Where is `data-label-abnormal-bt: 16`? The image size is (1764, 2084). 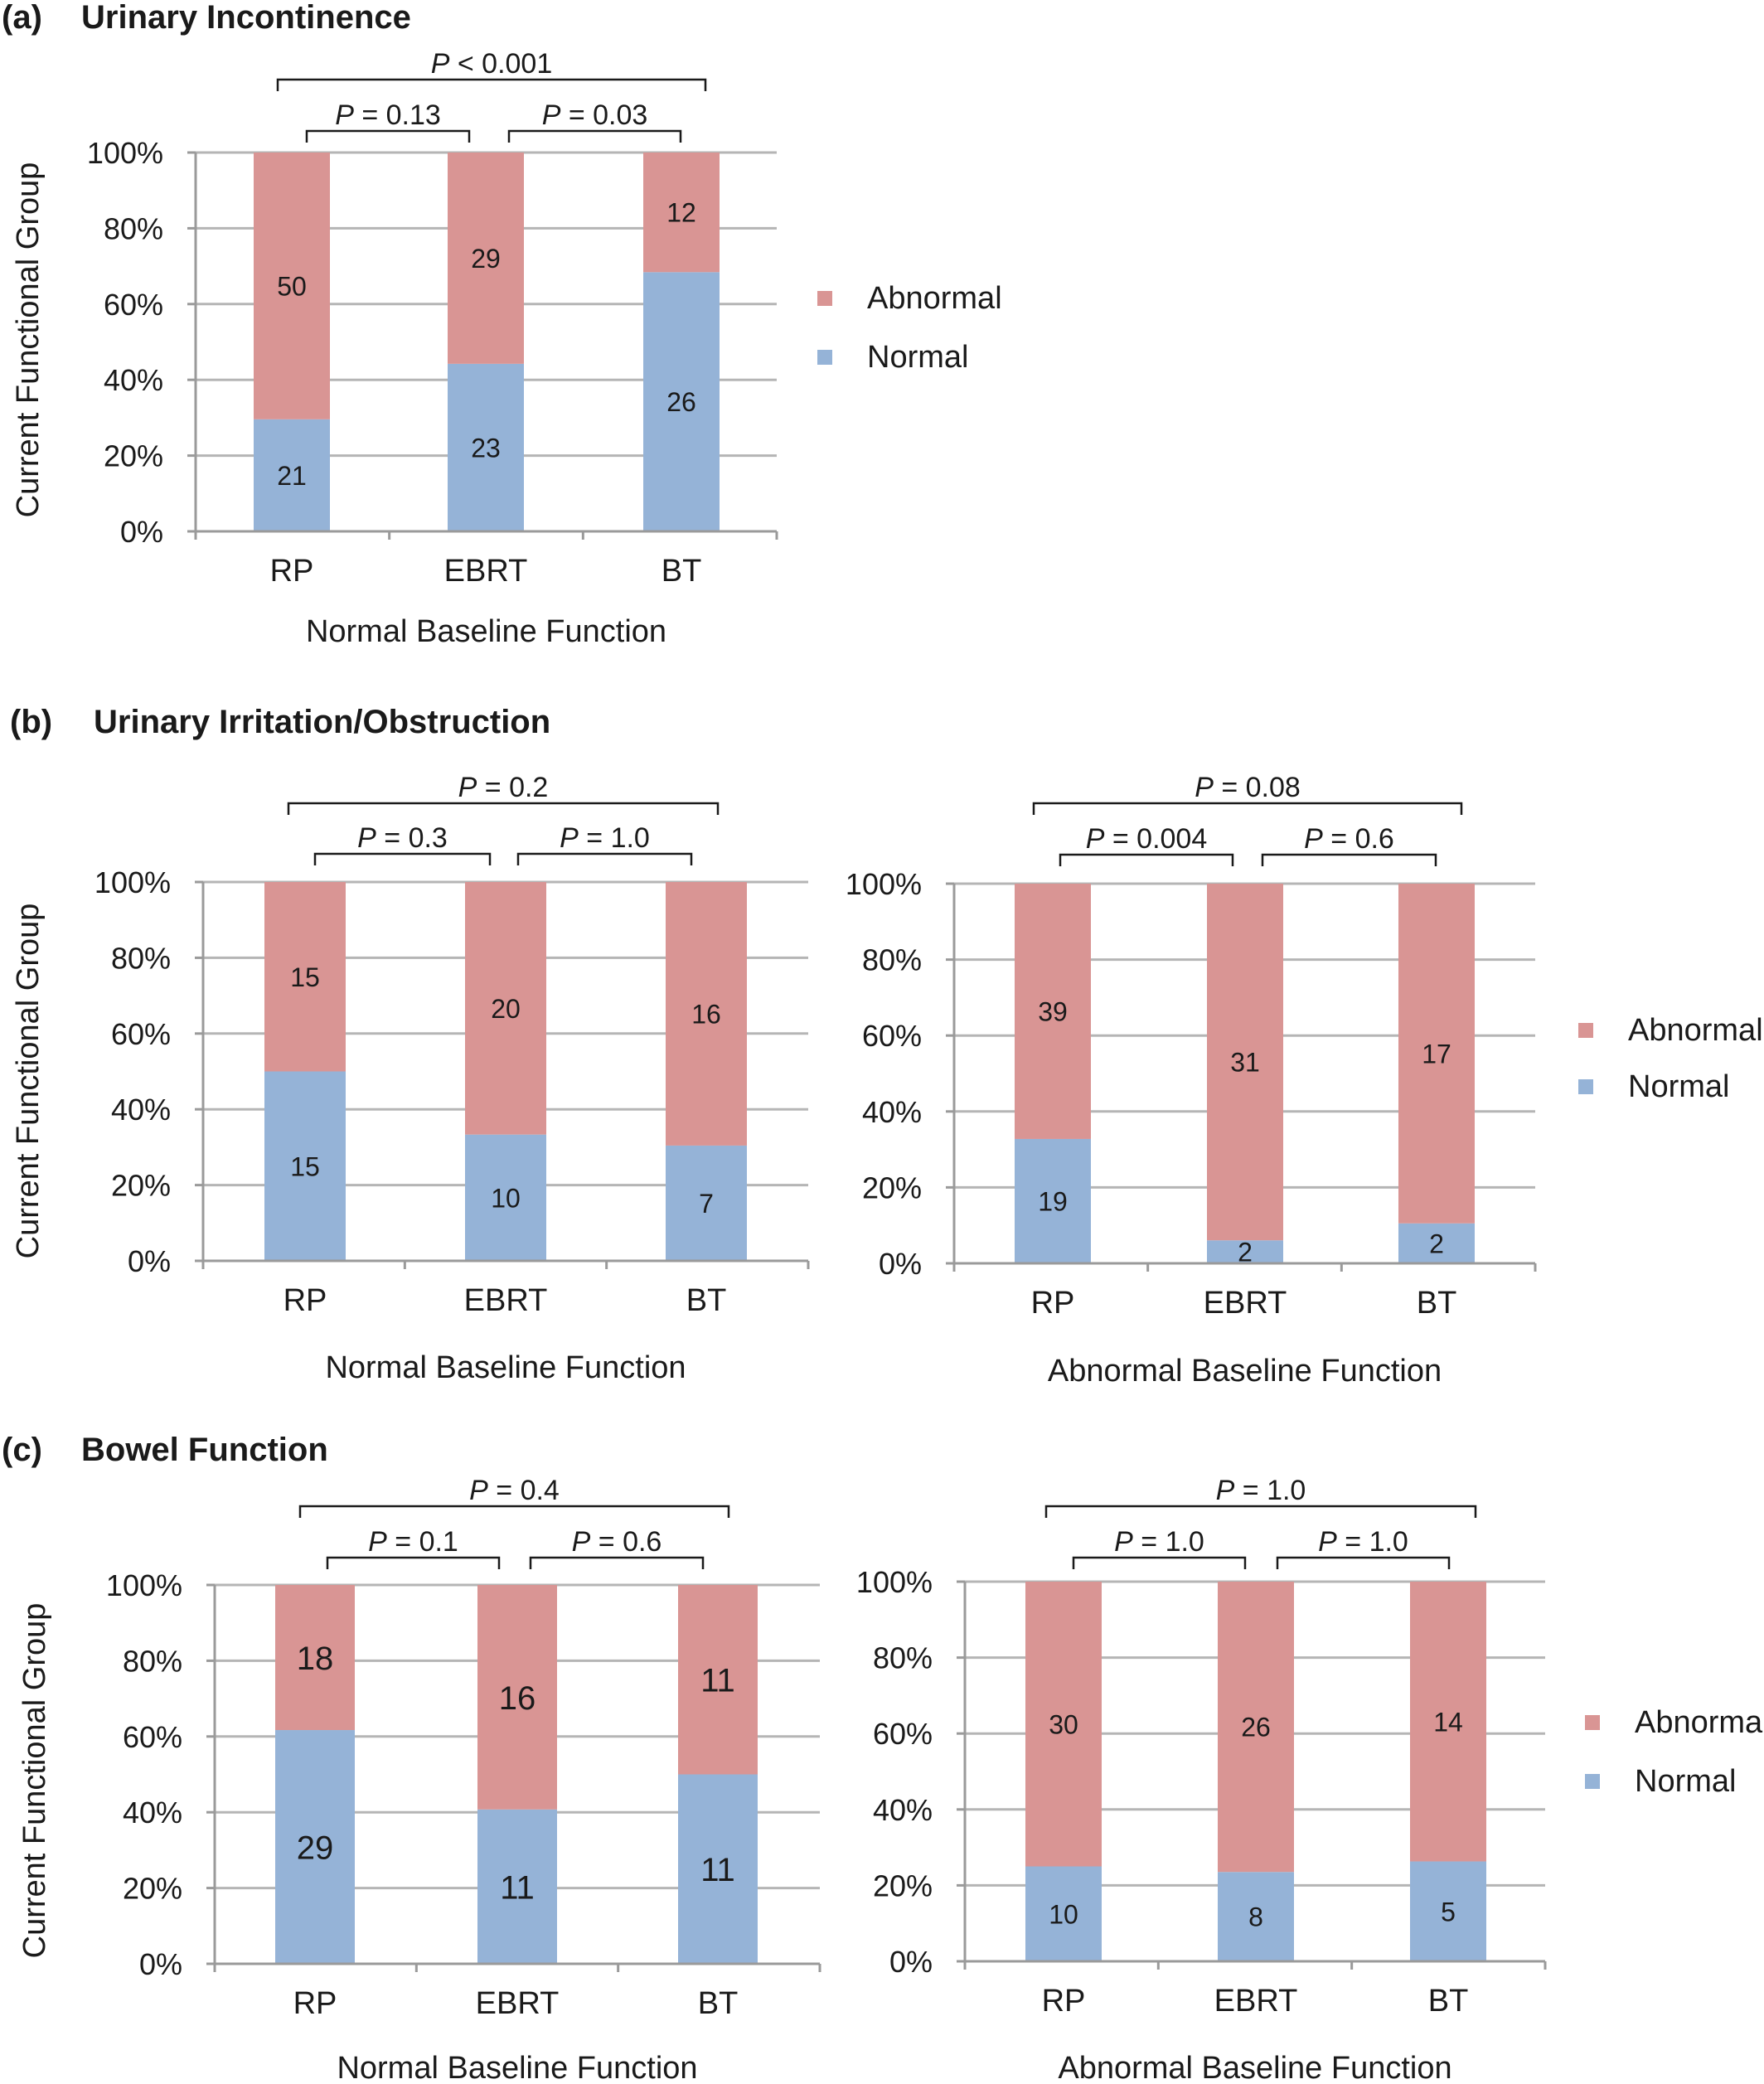 data-label-abnormal-bt: 16 is located at coordinates (706, 1014).